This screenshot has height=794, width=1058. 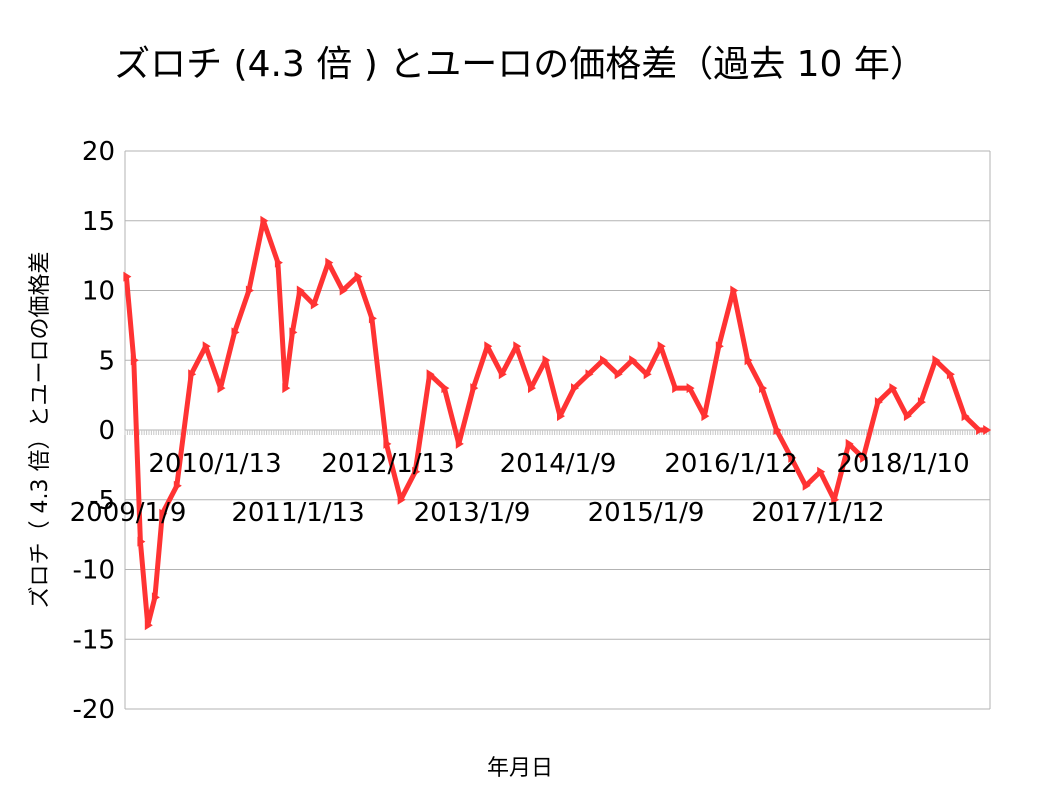 I want to click on x-tick-label-lower: 2013/1/9, so click(x=472, y=513).